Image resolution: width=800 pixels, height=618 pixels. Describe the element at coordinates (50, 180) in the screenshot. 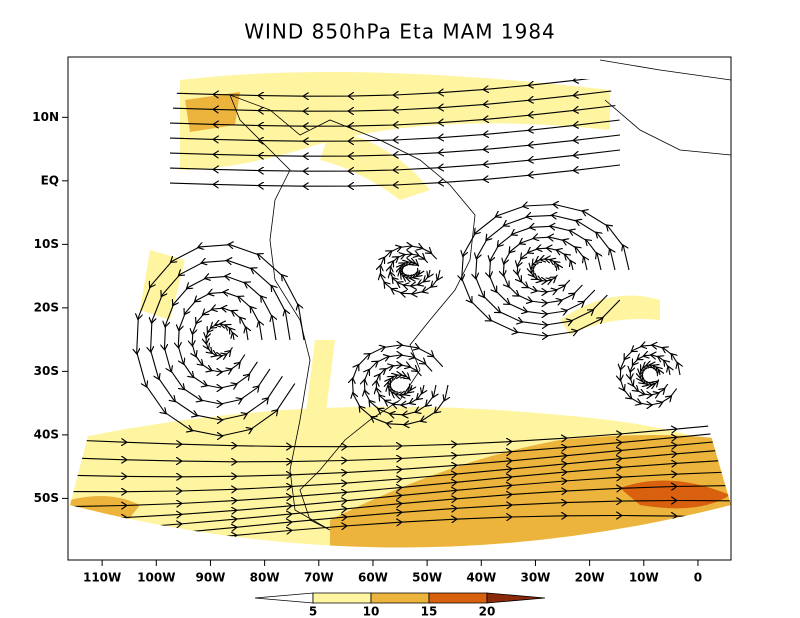

I see `y-tick-label: EQ` at that location.